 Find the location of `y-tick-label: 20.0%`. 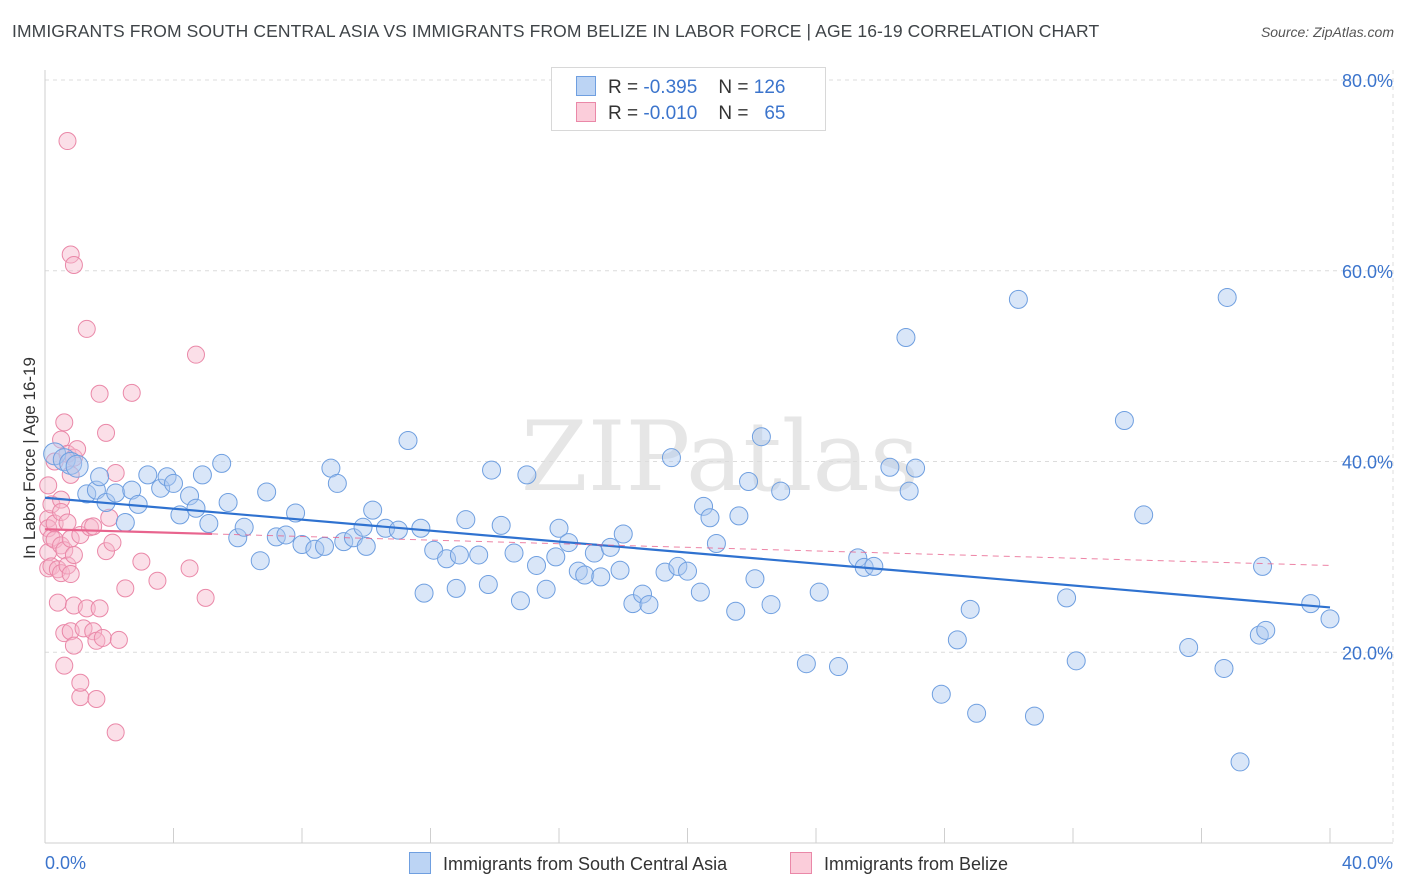

y-tick-label: 20.0% is located at coordinates (1367, 653).